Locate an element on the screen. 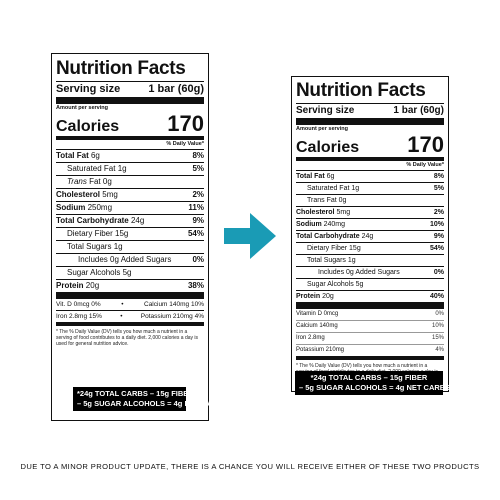  vitamin-row: Iron 2.8mg 15% • Potassium 210mg 4% is located at coordinates (130, 316).